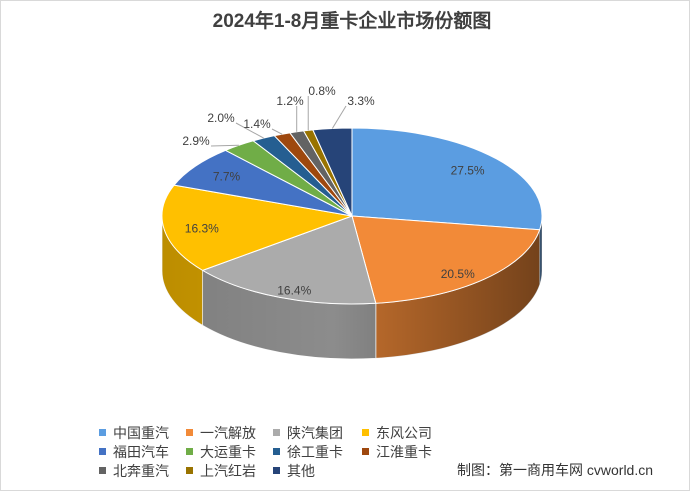 This screenshot has width=700, height=498. What do you see at coordinates (257, 124) in the screenshot?
I see `data-label: 1.4%` at bounding box center [257, 124].